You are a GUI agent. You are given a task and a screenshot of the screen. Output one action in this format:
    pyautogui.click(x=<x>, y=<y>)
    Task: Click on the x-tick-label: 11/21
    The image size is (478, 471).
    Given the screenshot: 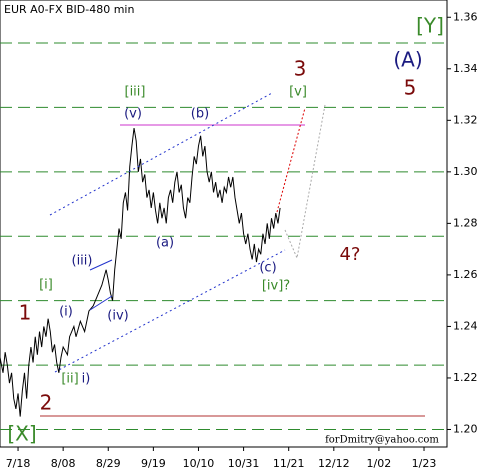 What is the action you would take?
    pyautogui.click(x=289, y=463)
    